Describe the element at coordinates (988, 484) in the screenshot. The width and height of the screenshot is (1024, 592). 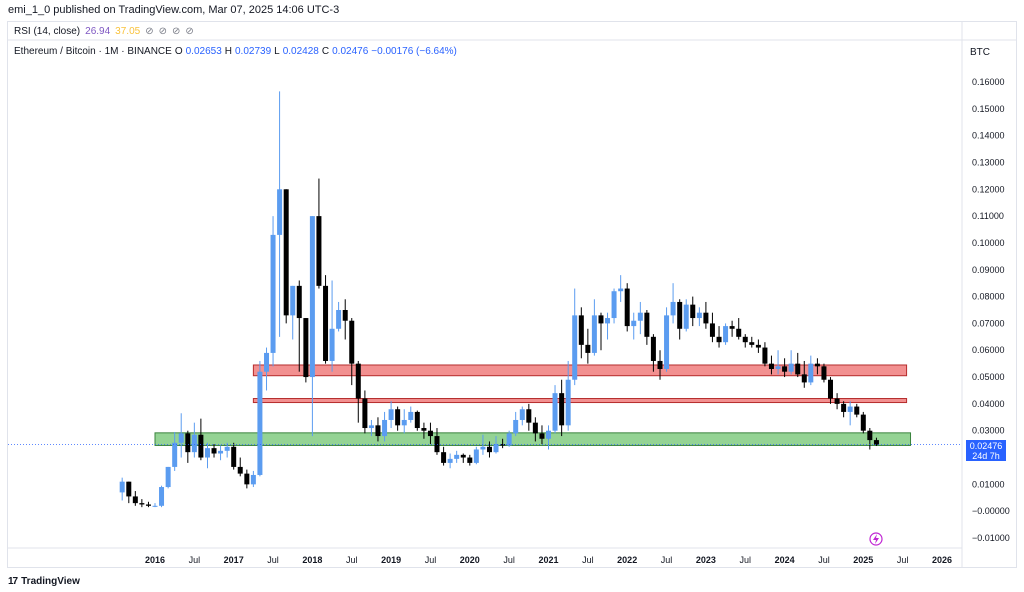
I see `y-tick-label: 0.01000` at that location.